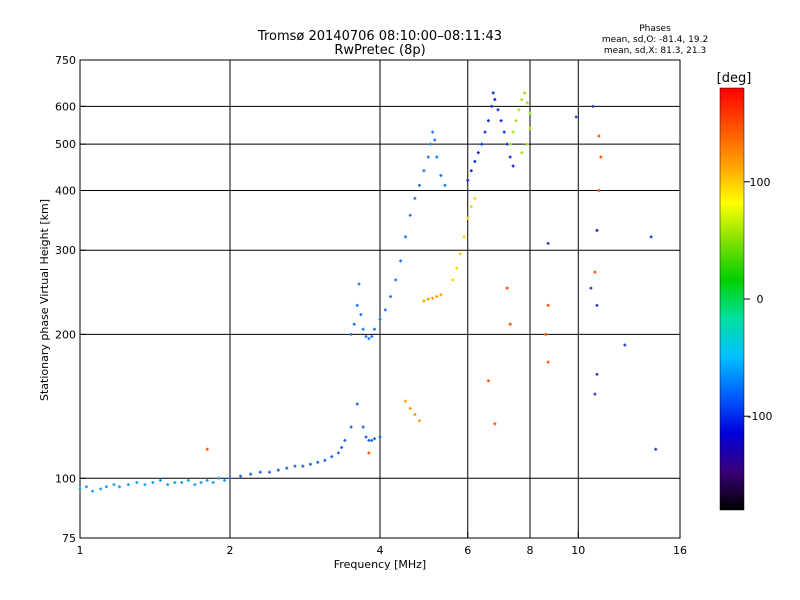  I want to click on phases-stats-x: mean, sd,X: 81.3, 21.3, so click(655, 51).